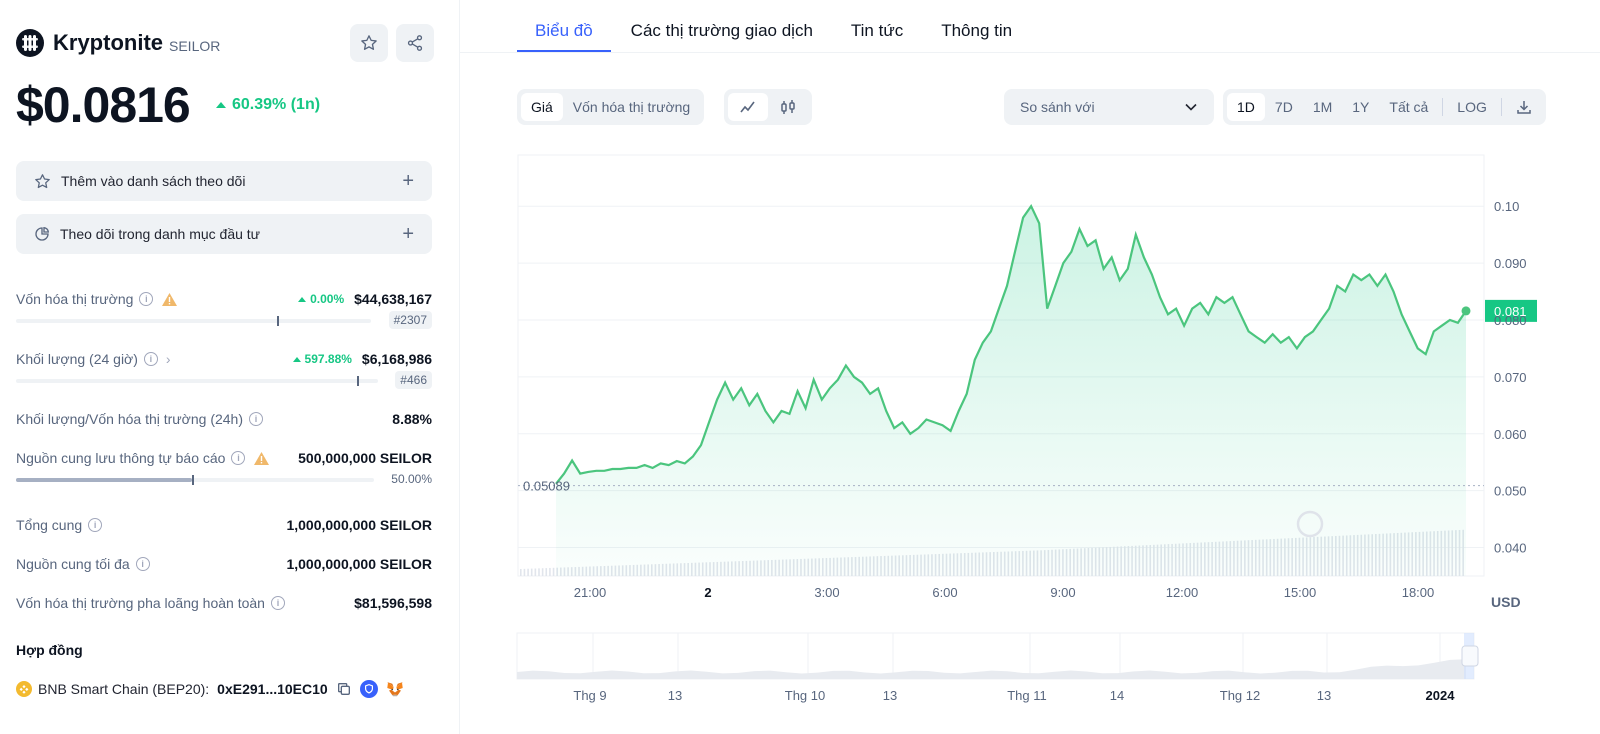  What do you see at coordinates (564, 26) in the screenshot?
I see `tab-chart: Biểu đồ` at bounding box center [564, 26].